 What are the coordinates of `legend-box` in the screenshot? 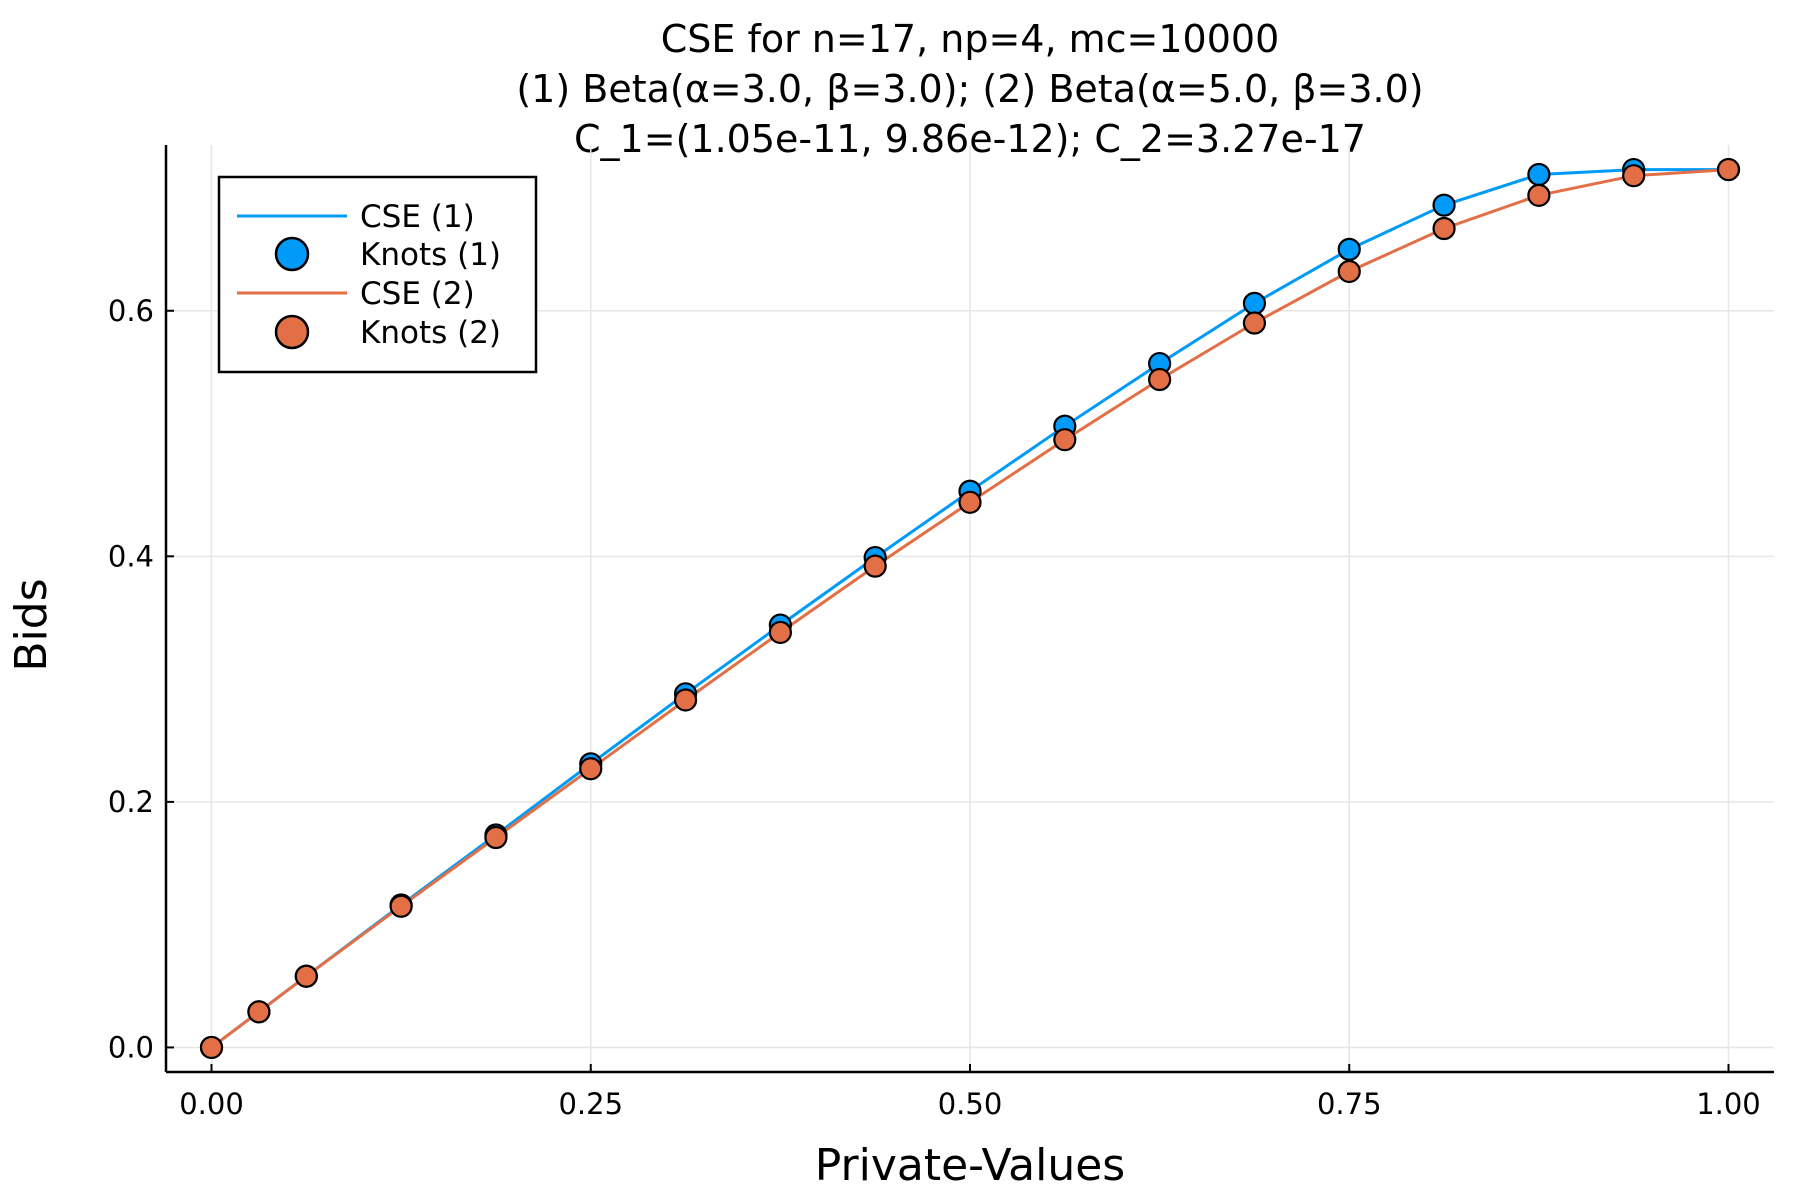 It's located at (377, 274).